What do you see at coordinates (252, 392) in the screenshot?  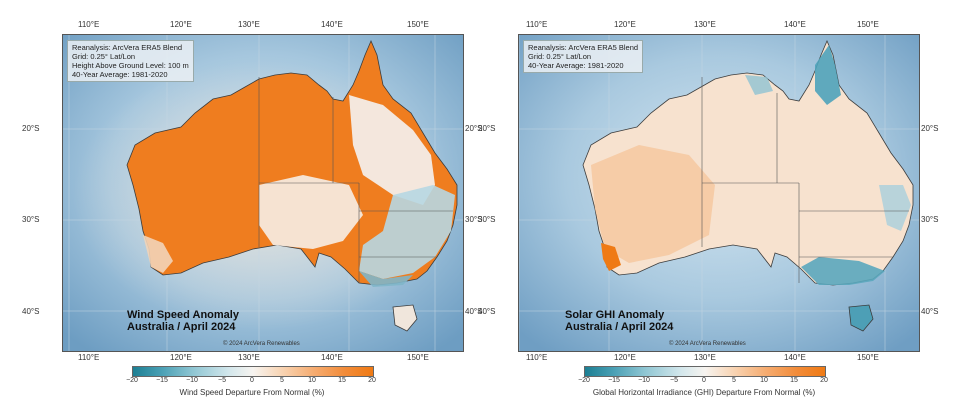 I see `colorbar-title: Wind Speed Departure From Normal (%)` at bounding box center [252, 392].